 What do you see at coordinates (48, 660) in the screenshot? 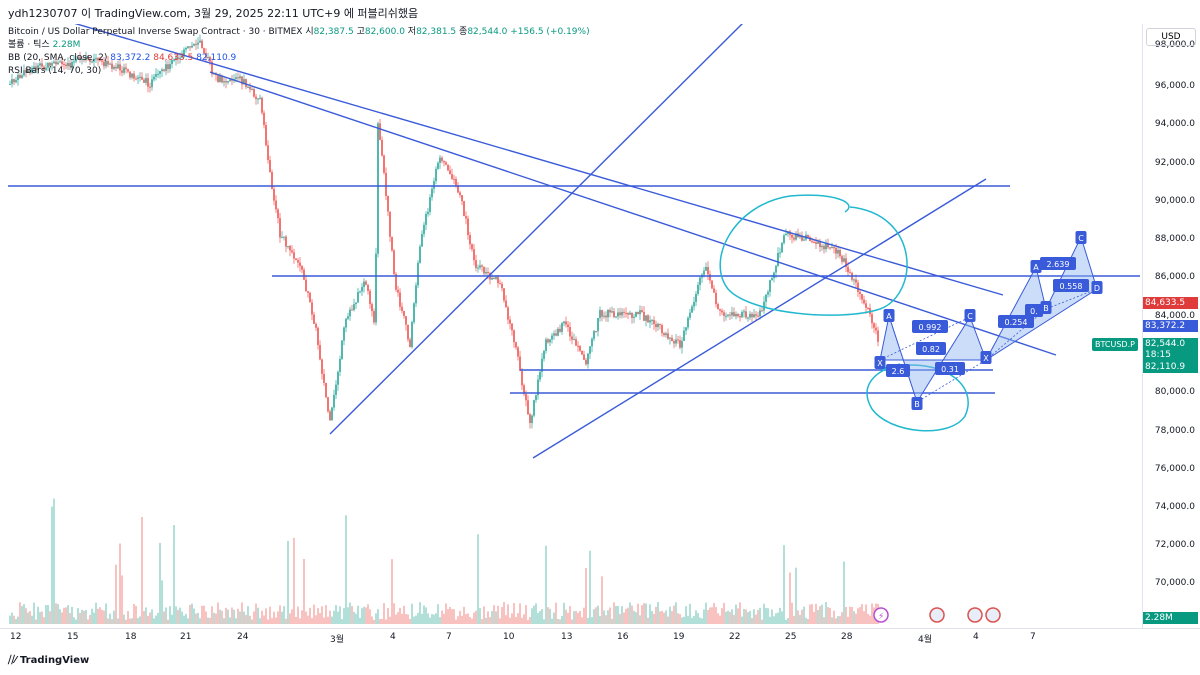
I see `tradingview-logo: ⧸⧸⁄ TradingView` at bounding box center [48, 660].